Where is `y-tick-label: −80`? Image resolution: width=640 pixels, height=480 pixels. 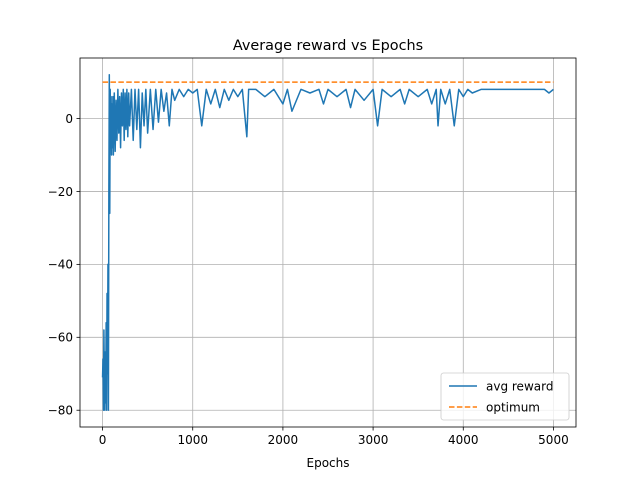 y-tick-label: −80 is located at coordinates (60, 411).